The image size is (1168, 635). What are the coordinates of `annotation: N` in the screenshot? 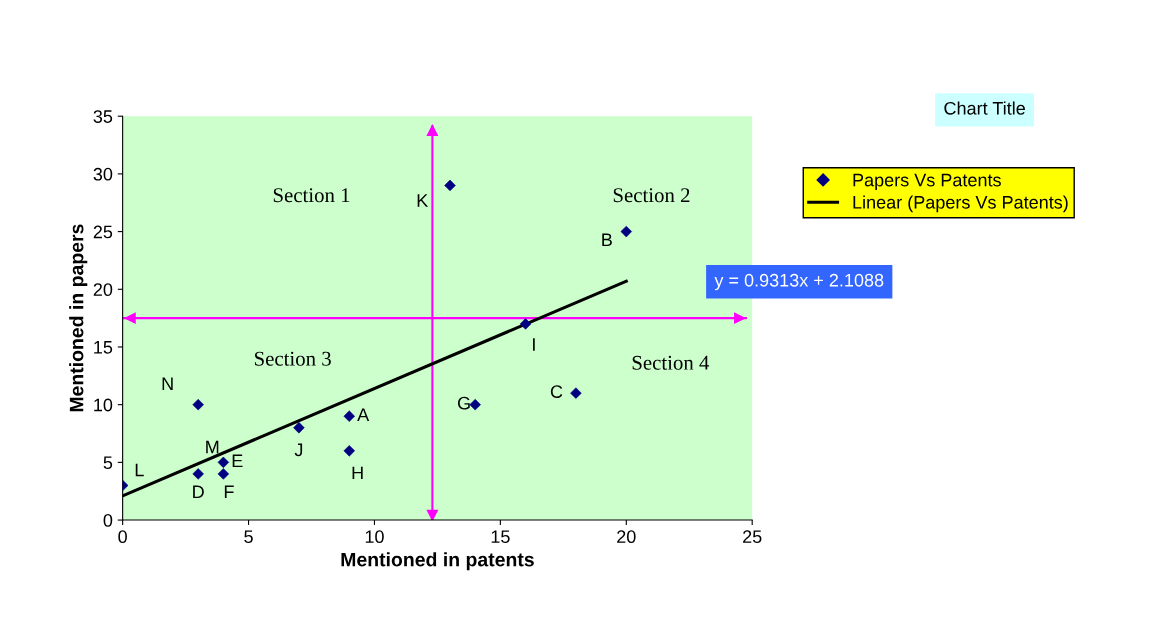 It's located at (167, 383).